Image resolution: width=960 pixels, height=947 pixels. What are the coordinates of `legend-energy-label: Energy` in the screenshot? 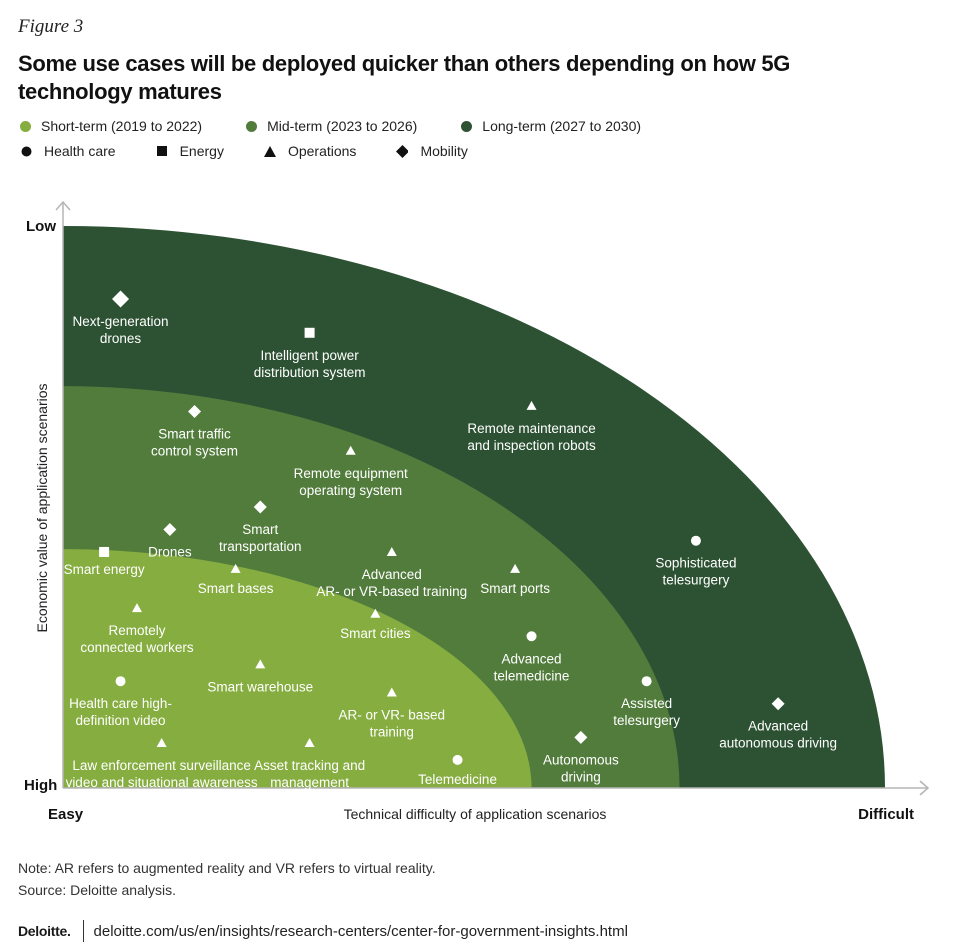 It's located at (201, 151).